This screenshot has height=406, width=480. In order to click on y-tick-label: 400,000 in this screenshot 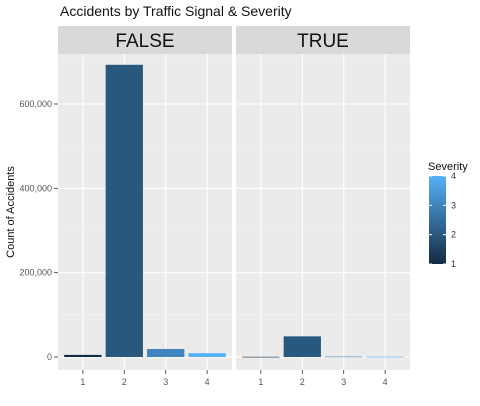, I will do `click(35, 188)`.